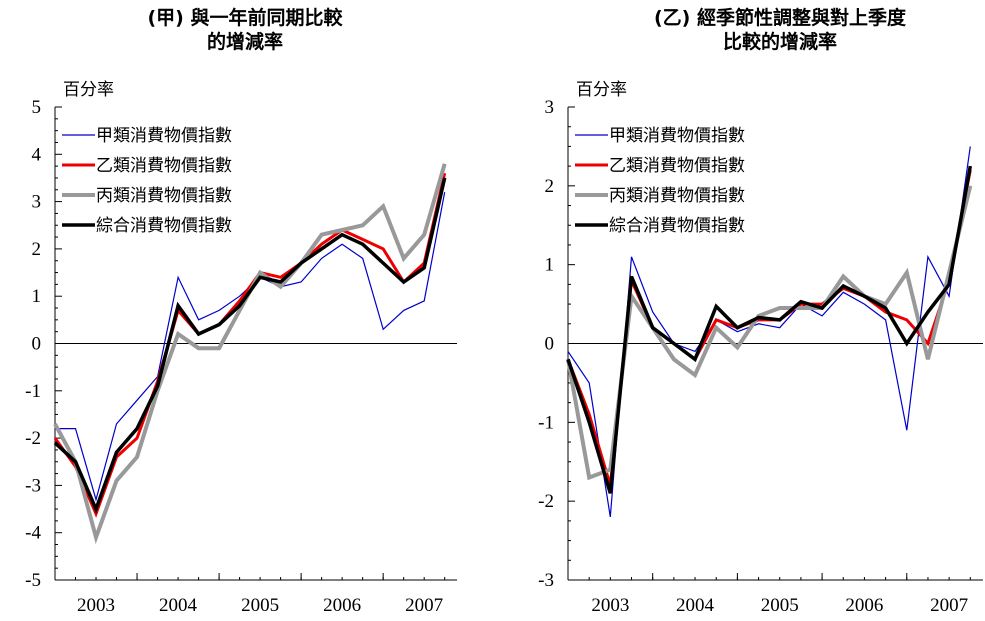 The image size is (985, 621). Describe the element at coordinates (780, 30) in the screenshot. I see `chart-b-title: (乙) 經季節性調整與對上季度 比較的增減率` at that location.